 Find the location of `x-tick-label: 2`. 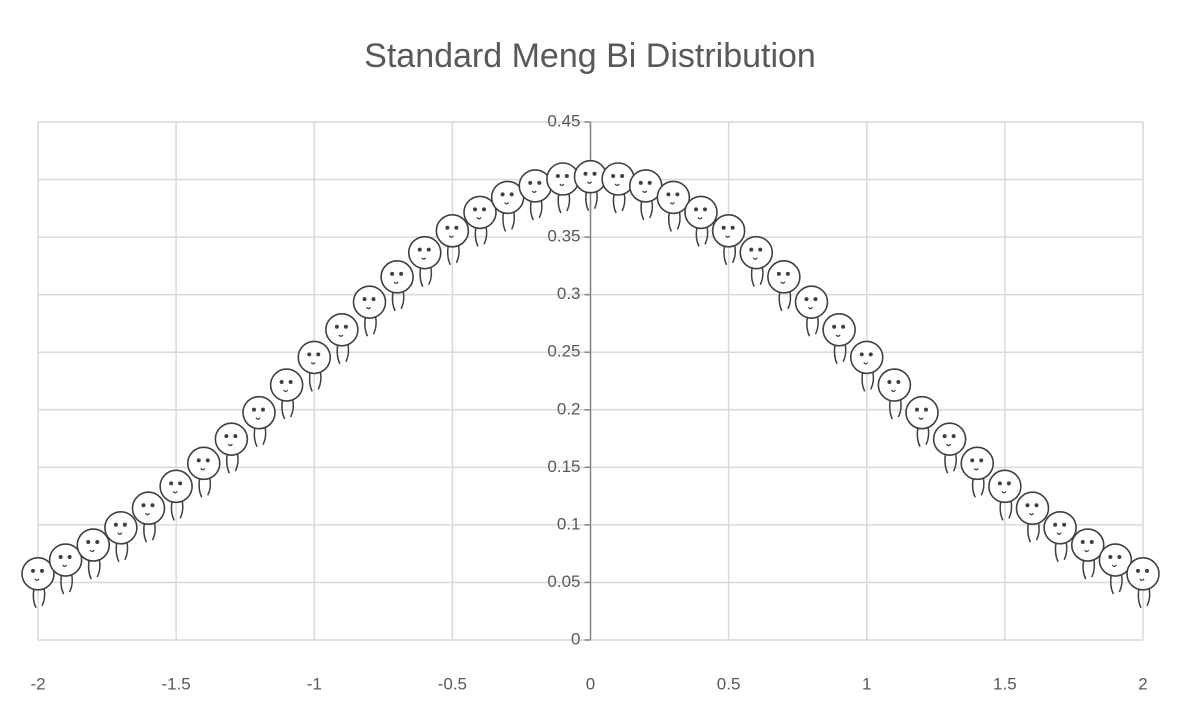

x-tick-label: 2 is located at coordinates (1142, 683).